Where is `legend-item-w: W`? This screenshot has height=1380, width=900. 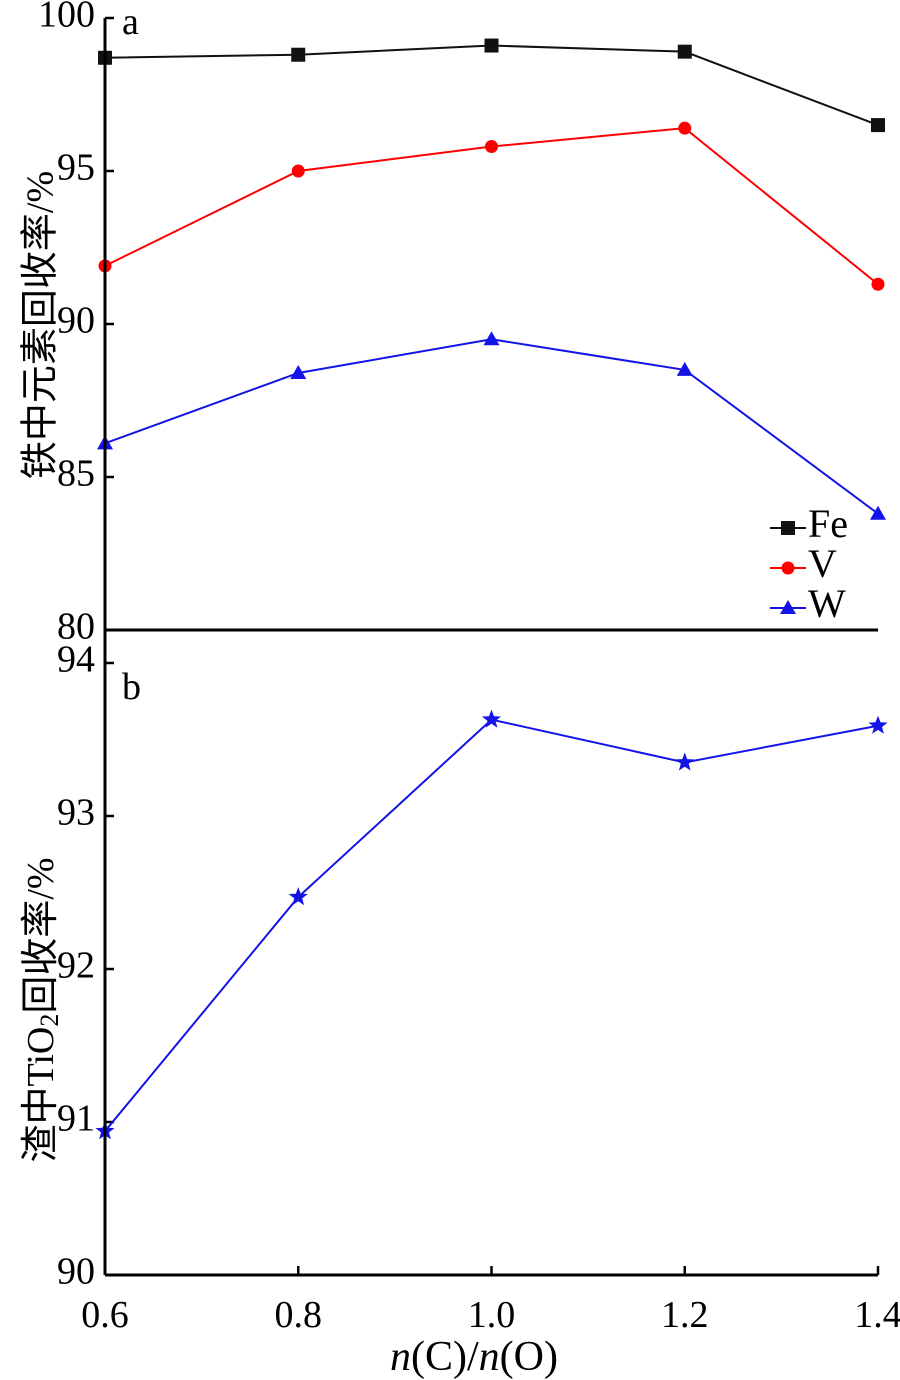 legend-item-w: W is located at coordinates (808, 603).